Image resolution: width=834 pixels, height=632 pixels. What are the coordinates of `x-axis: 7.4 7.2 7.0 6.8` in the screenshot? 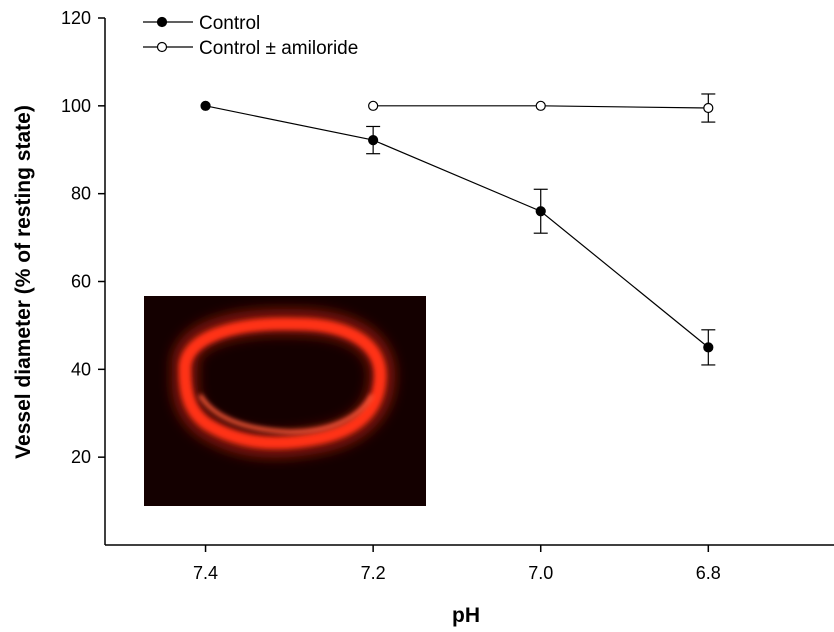 It's located at (469, 563).